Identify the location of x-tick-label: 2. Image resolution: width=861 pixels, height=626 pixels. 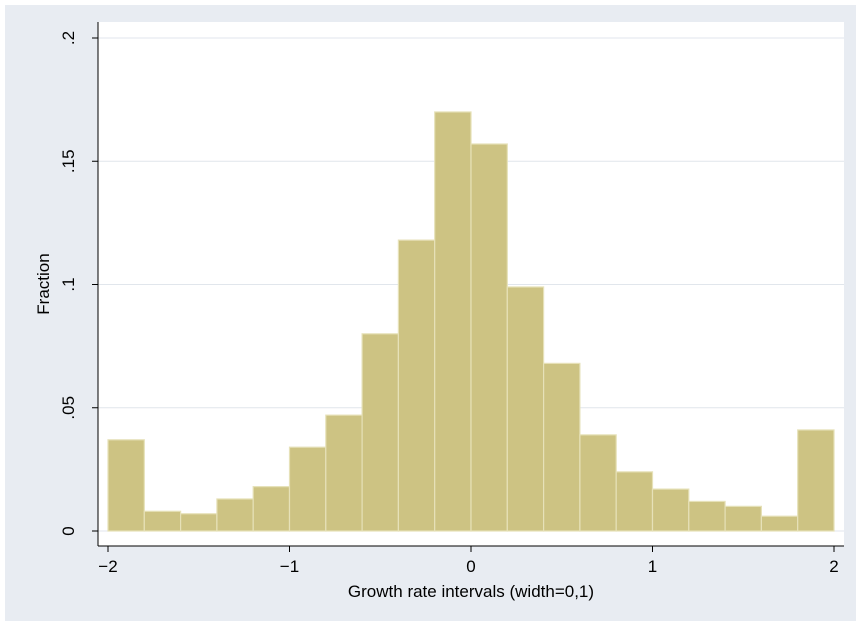
(833, 566).